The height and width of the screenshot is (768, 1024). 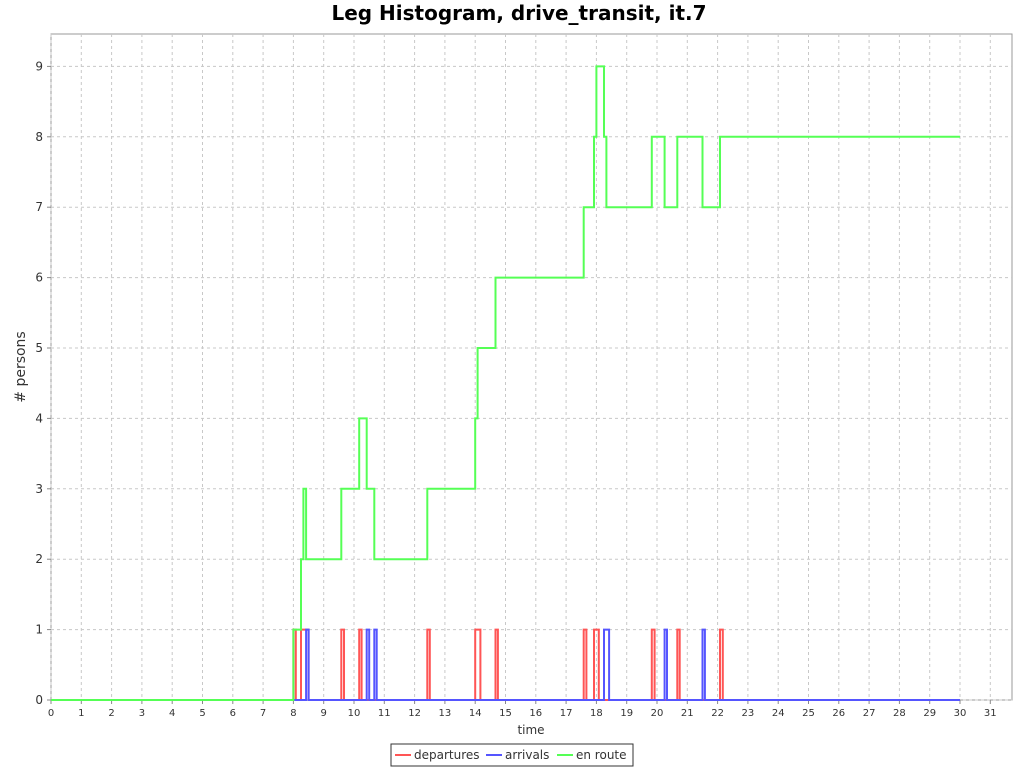 What do you see at coordinates (447, 755) in the screenshot?
I see `legend-label: departures` at bounding box center [447, 755].